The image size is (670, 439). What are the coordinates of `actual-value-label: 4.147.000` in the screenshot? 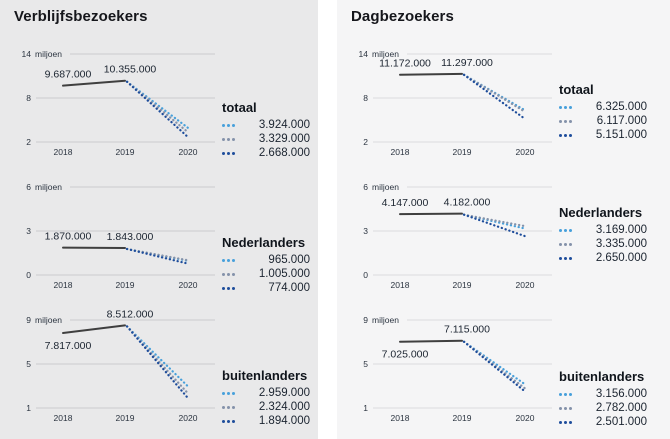 It's located at (405, 203).